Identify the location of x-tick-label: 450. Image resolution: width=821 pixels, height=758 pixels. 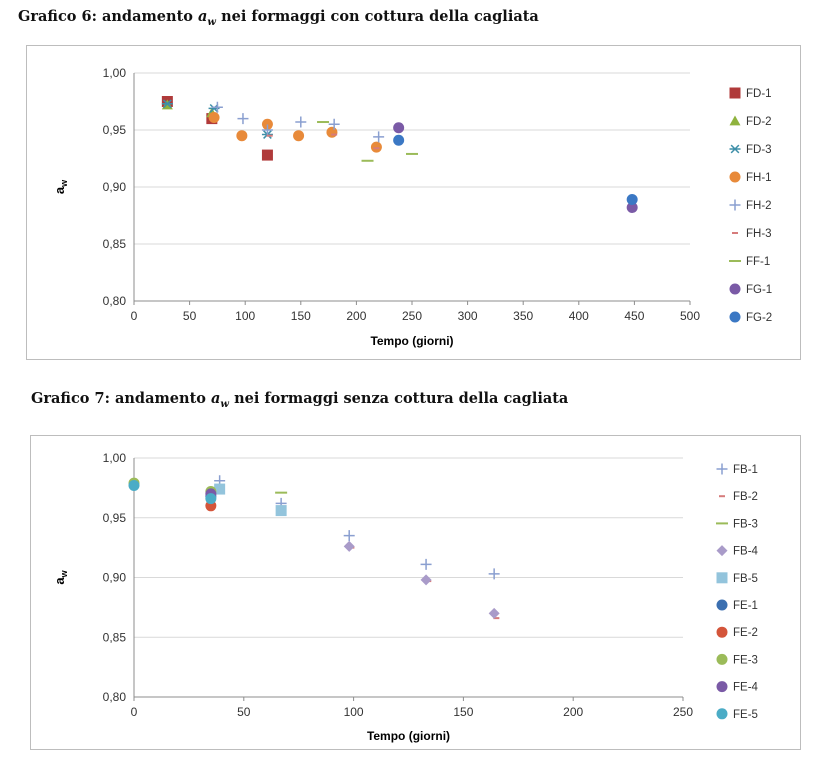
(634, 316).